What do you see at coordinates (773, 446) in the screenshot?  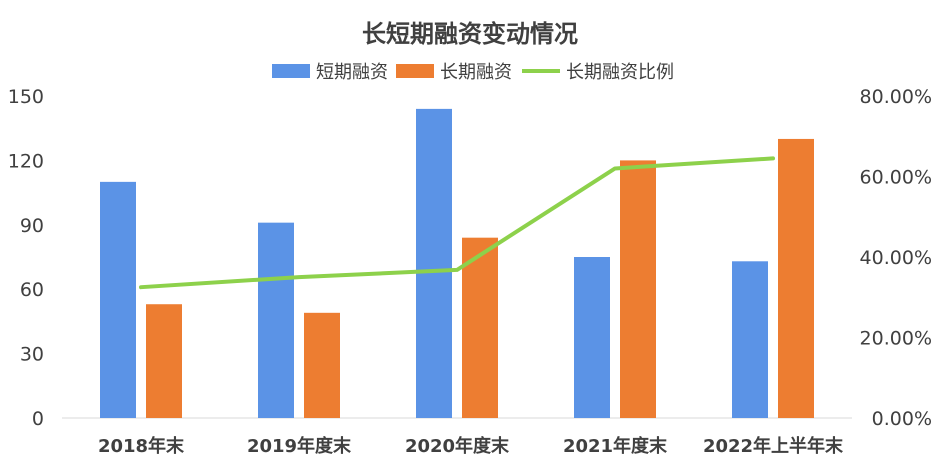 I see `x-tick-label: 2022年上半年末` at bounding box center [773, 446].